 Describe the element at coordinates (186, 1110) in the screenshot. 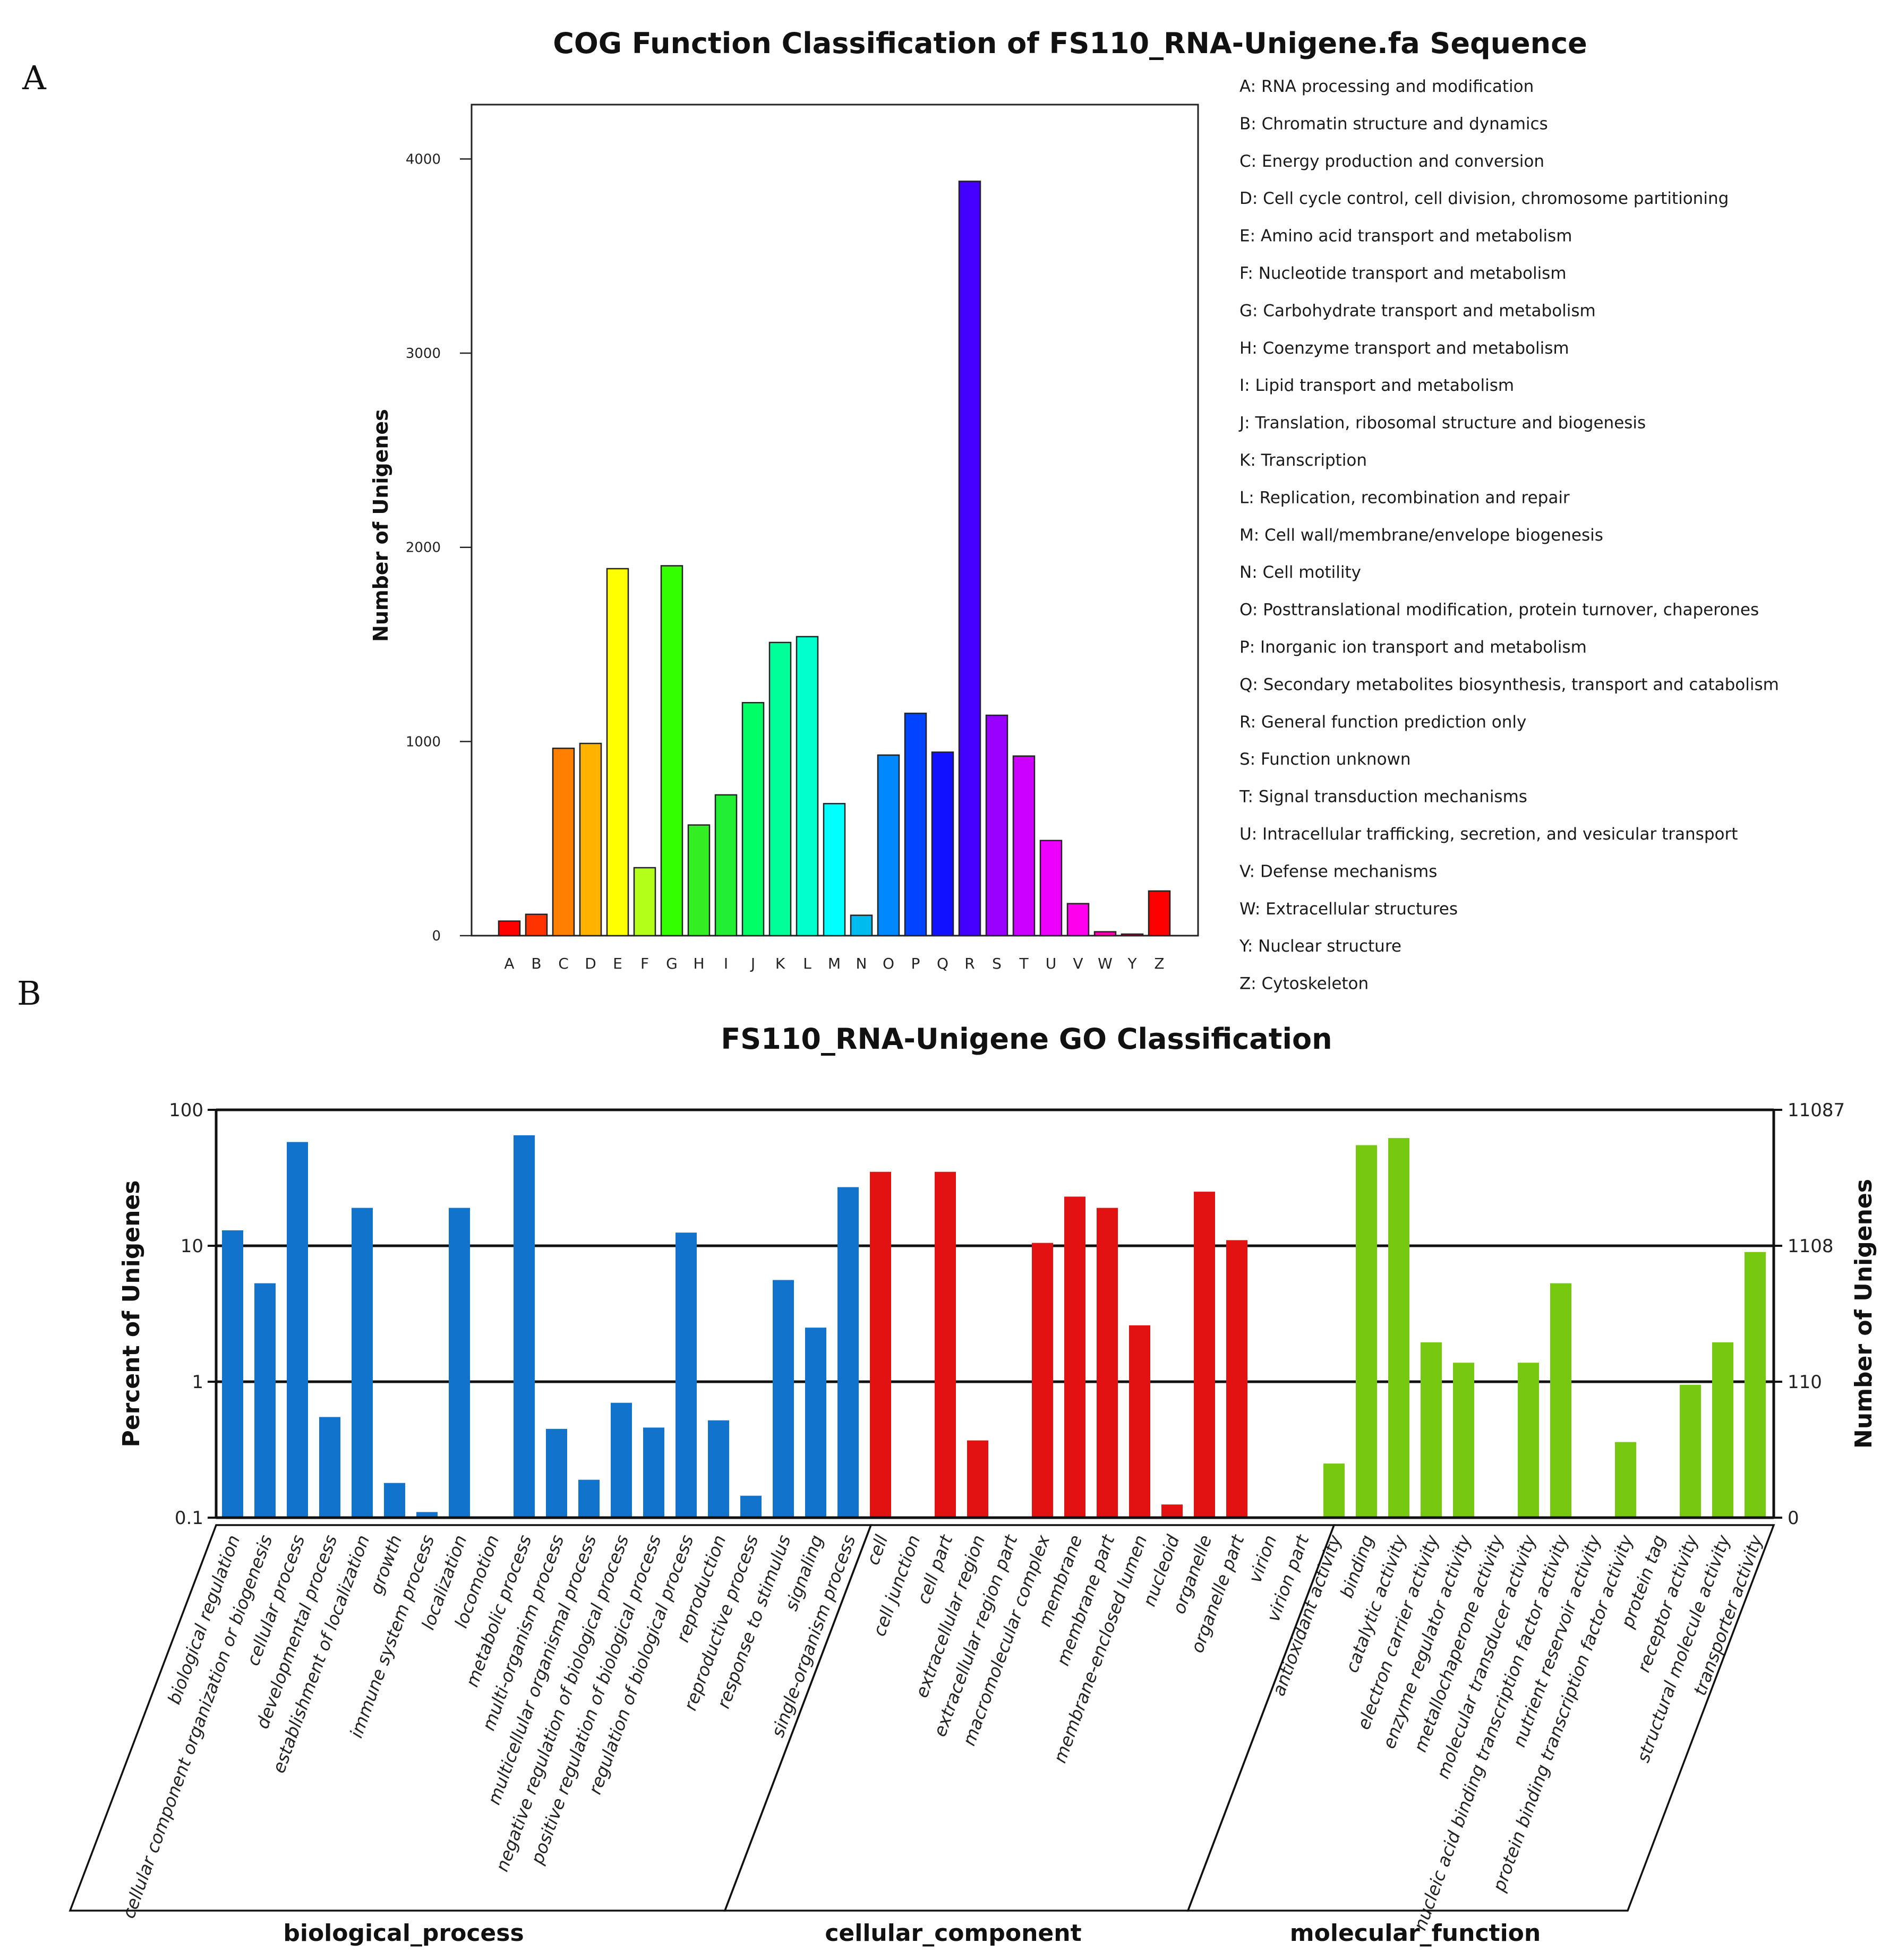

I see `go-left-tick-label: 100` at that location.